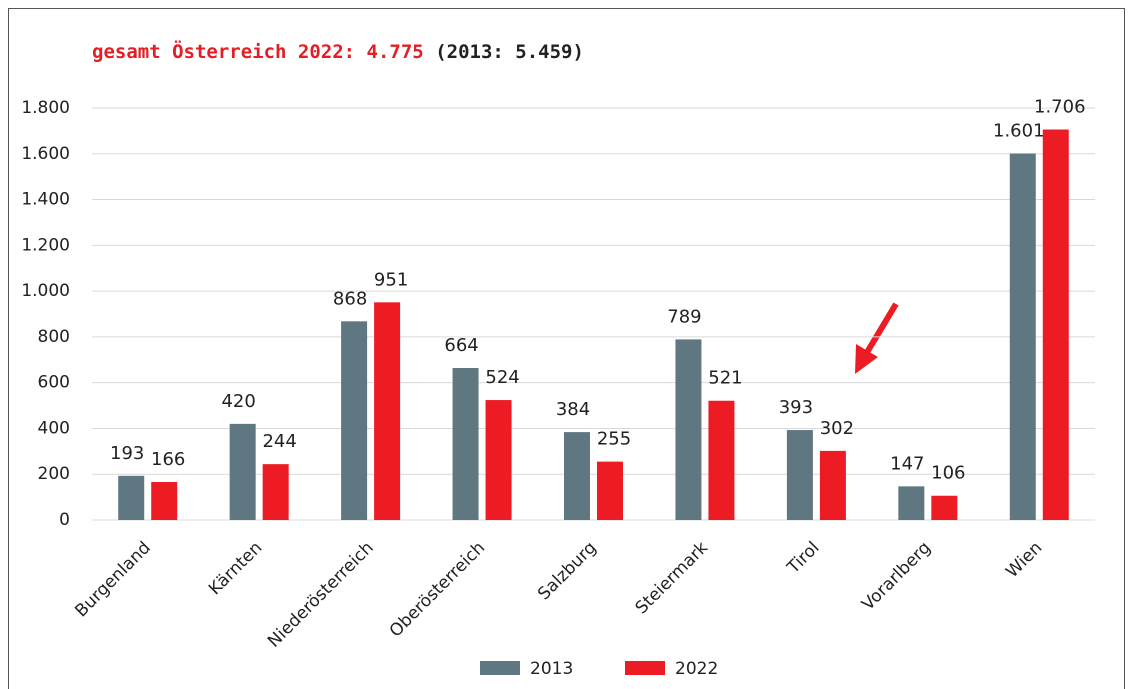 Image resolution: width=1133 pixels, height=689 pixels. I want to click on y-tick-label: 0, so click(64, 520).